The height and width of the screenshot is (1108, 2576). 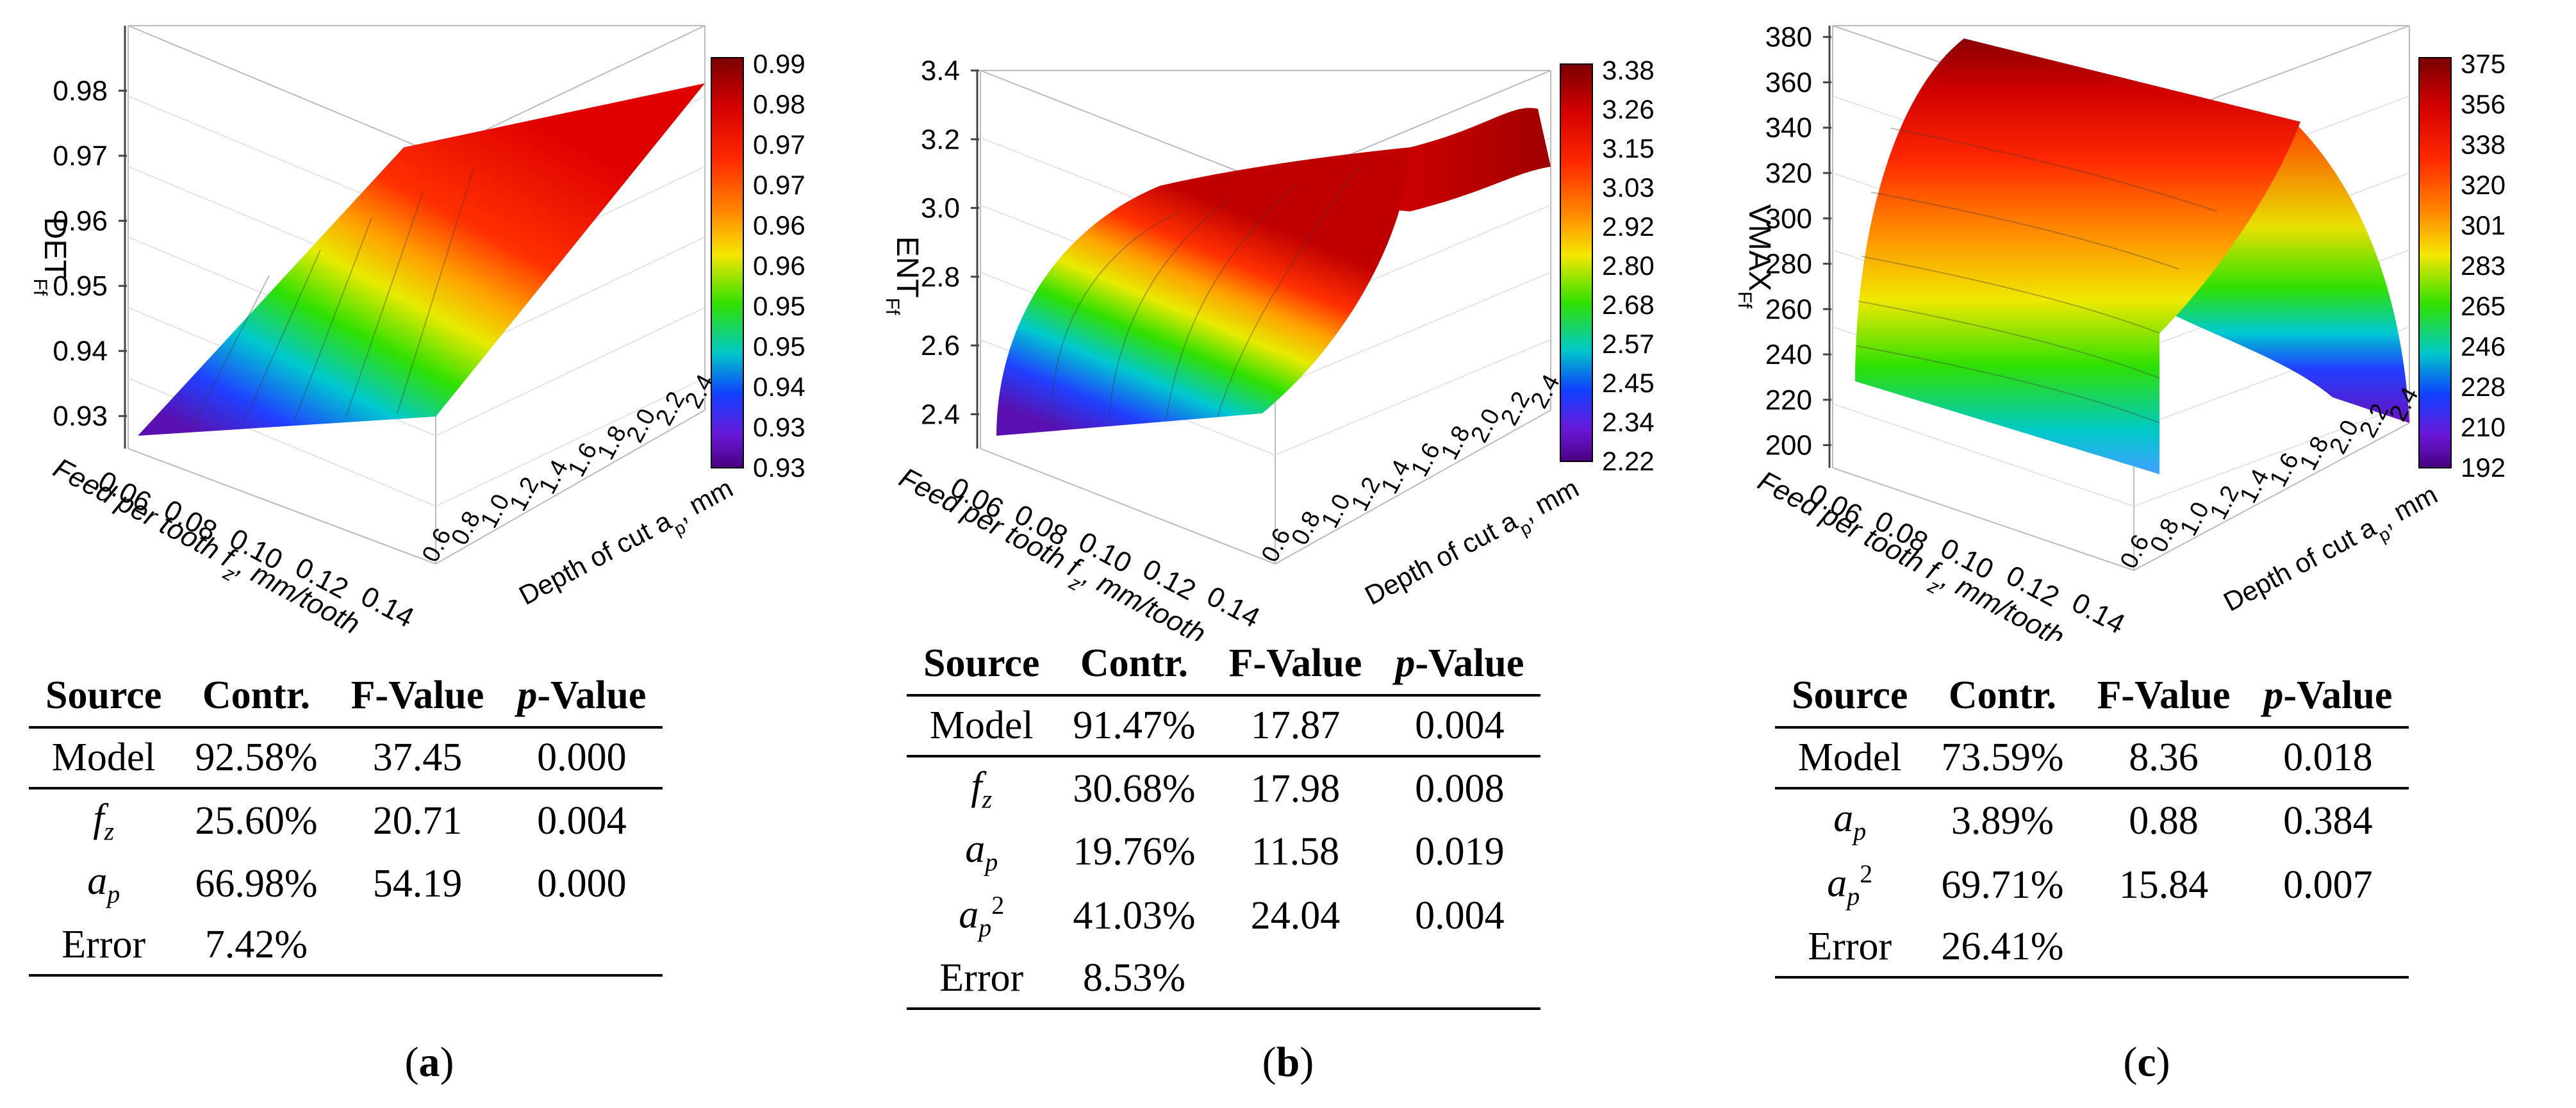 What do you see at coordinates (346, 758) in the screenshot?
I see `table-row-model: Model 92.58% 37.45 0.000` at bounding box center [346, 758].